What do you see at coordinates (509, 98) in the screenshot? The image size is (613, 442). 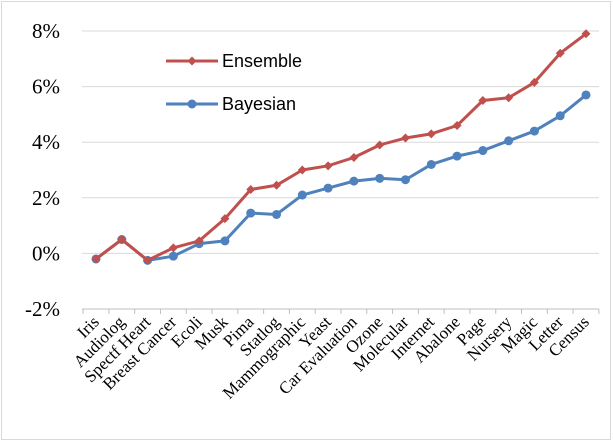 I see `point-ensemble-nursery` at bounding box center [509, 98].